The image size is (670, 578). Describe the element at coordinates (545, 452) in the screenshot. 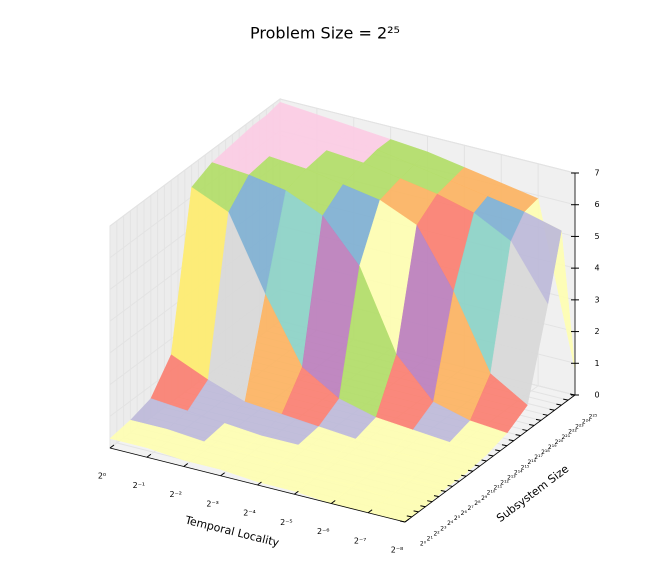

I see `y-tick-label: 2¹⁸` at that location.